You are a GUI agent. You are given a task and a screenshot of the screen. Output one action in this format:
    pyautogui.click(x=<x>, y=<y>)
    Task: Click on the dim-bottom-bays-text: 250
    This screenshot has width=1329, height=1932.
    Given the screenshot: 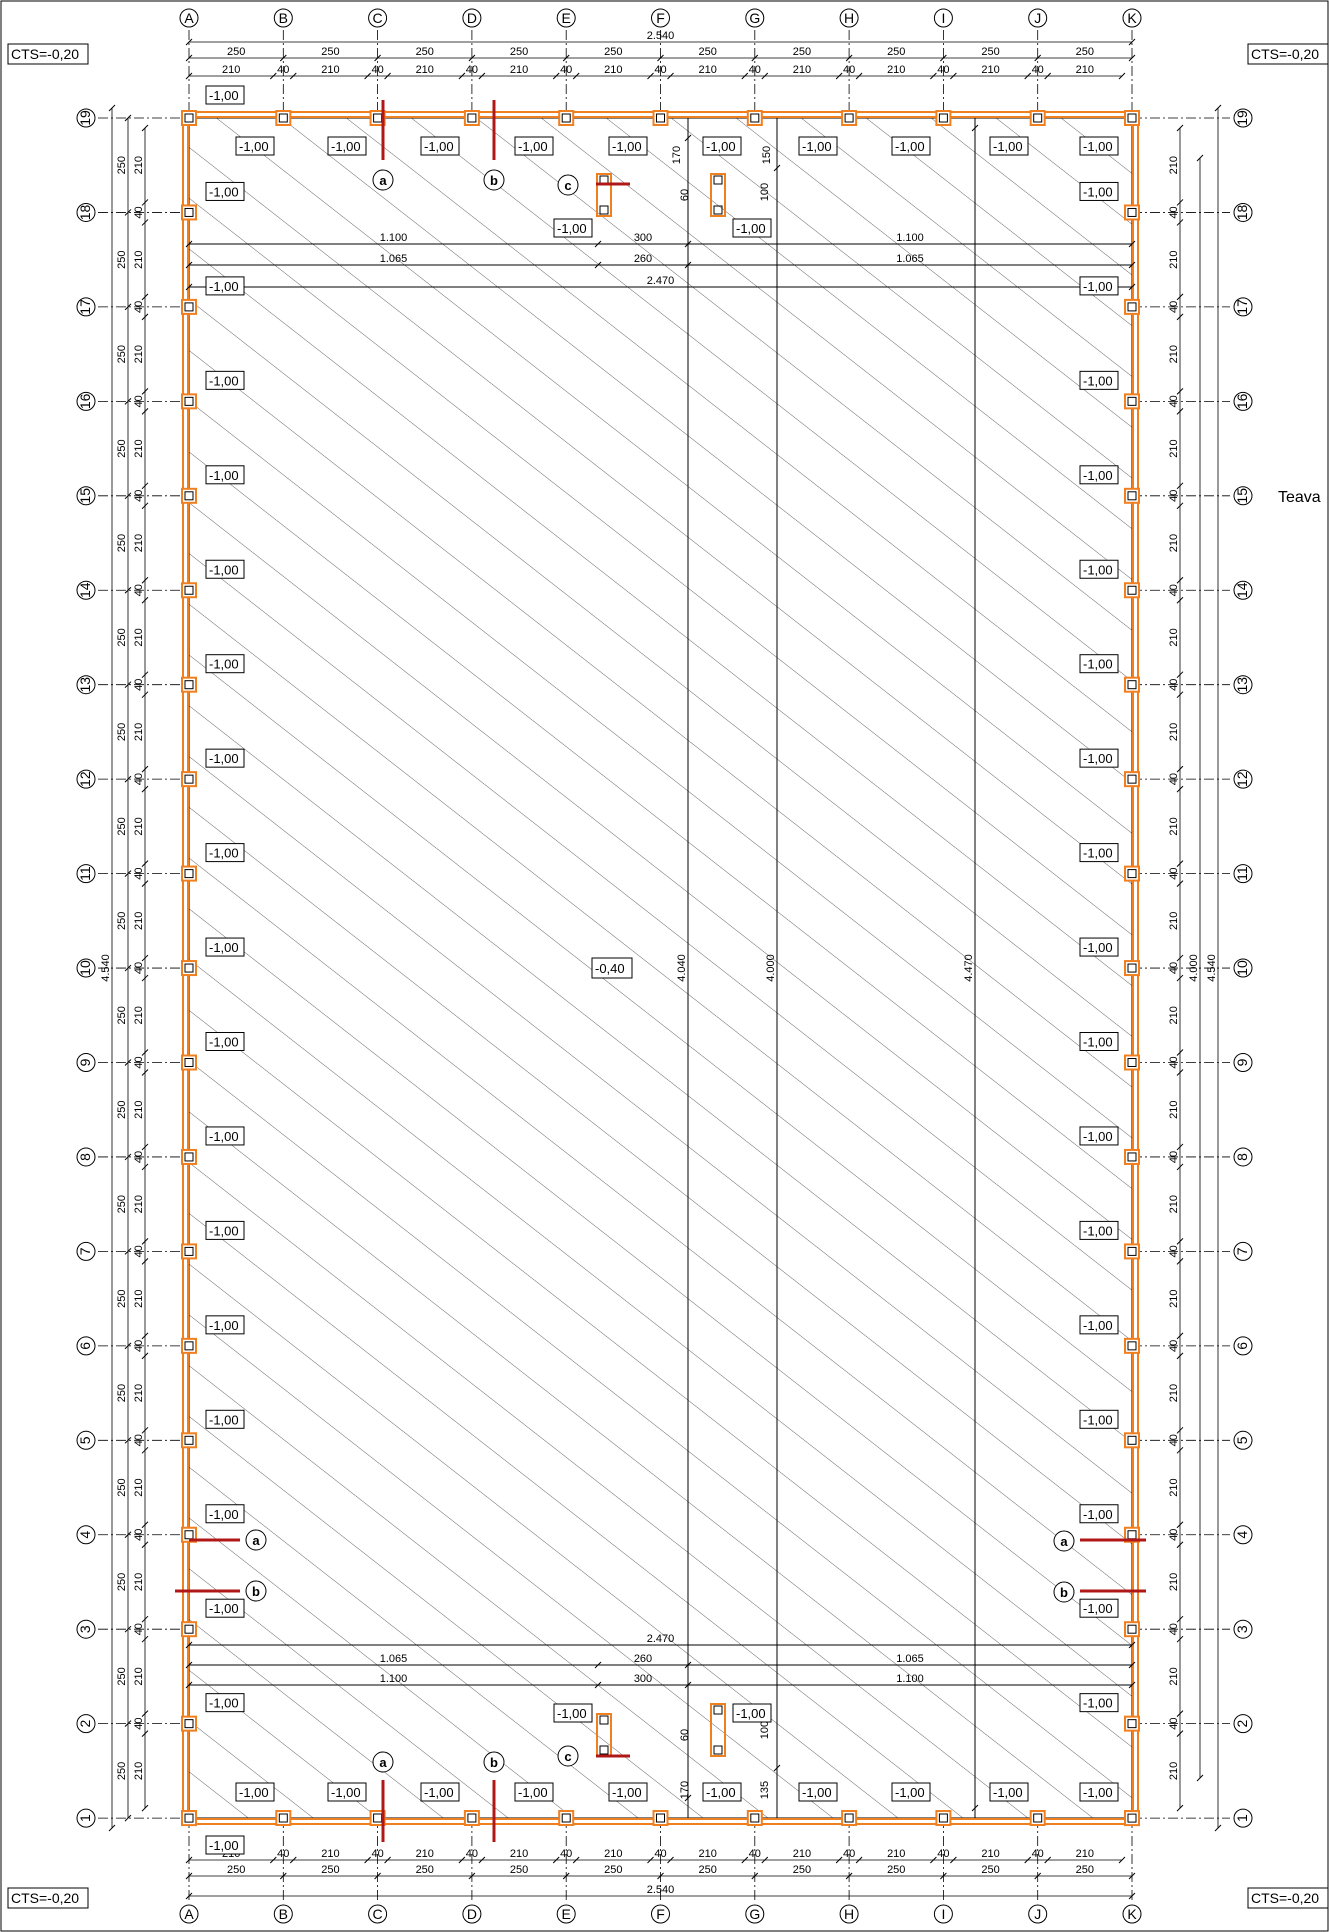 What is the action you would take?
    pyautogui.click(x=896, y=1870)
    